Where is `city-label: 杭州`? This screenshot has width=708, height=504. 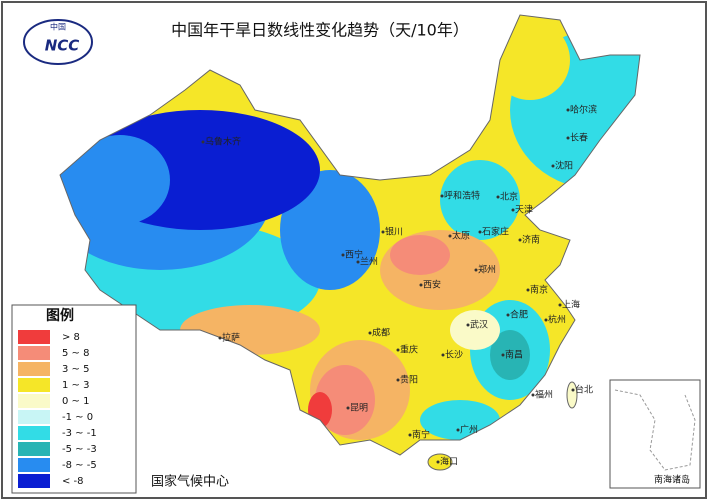
city-label: 杭州 is located at coordinates (557, 320).